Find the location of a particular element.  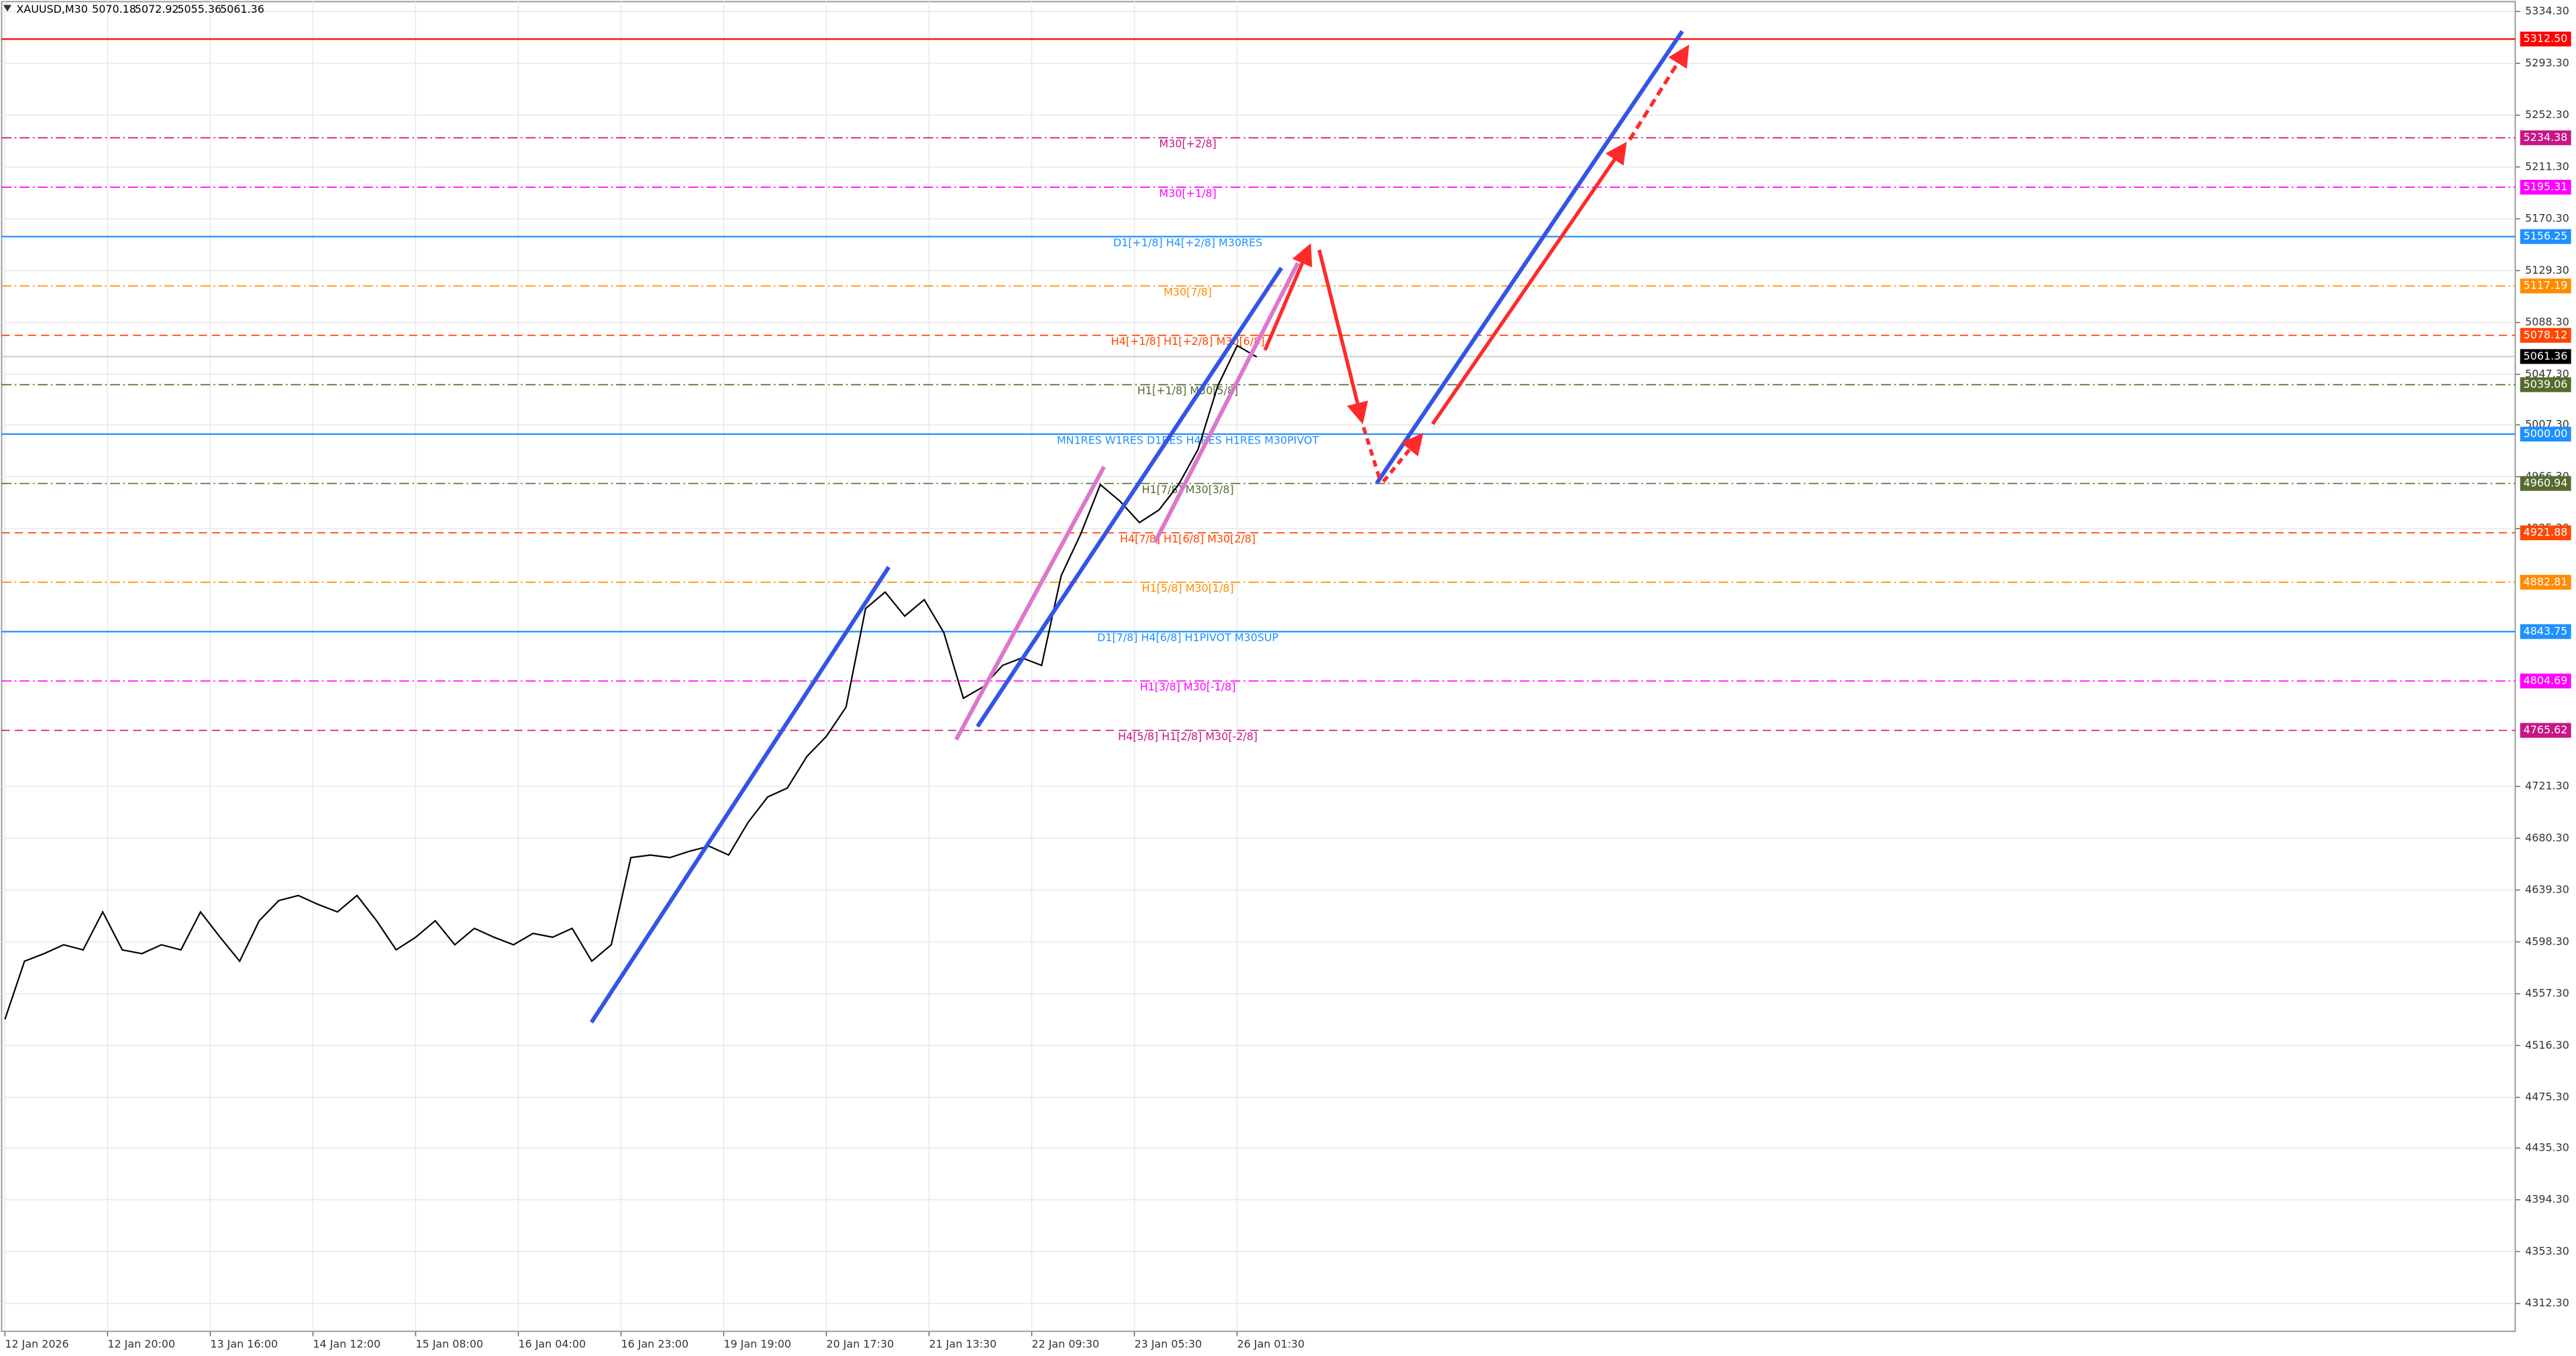

x-tick-label: 12 Jan 20:00 is located at coordinates (141, 1343).